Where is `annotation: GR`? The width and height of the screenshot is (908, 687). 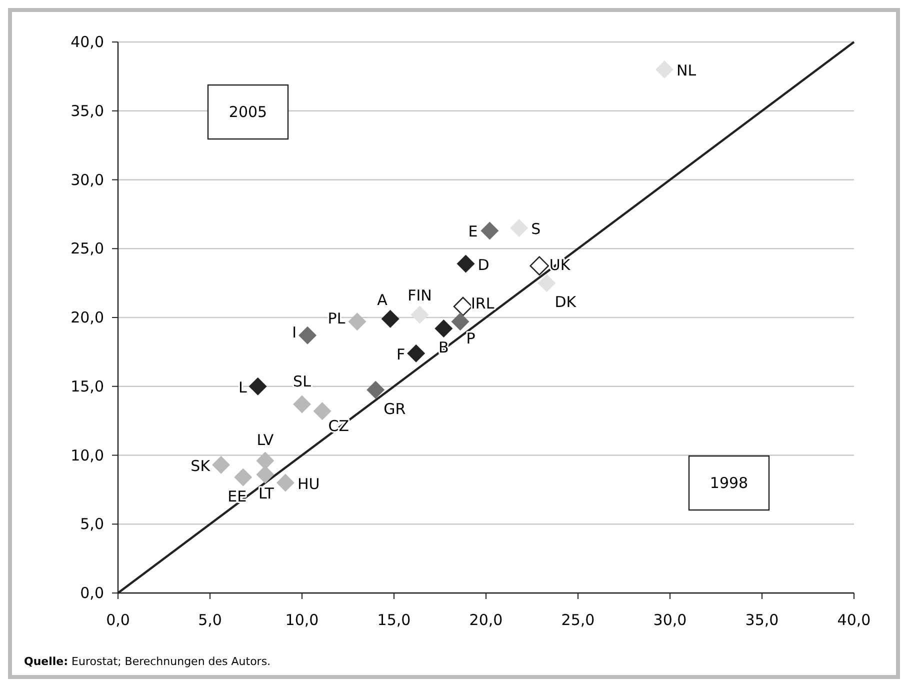 annotation: GR is located at coordinates (395, 409).